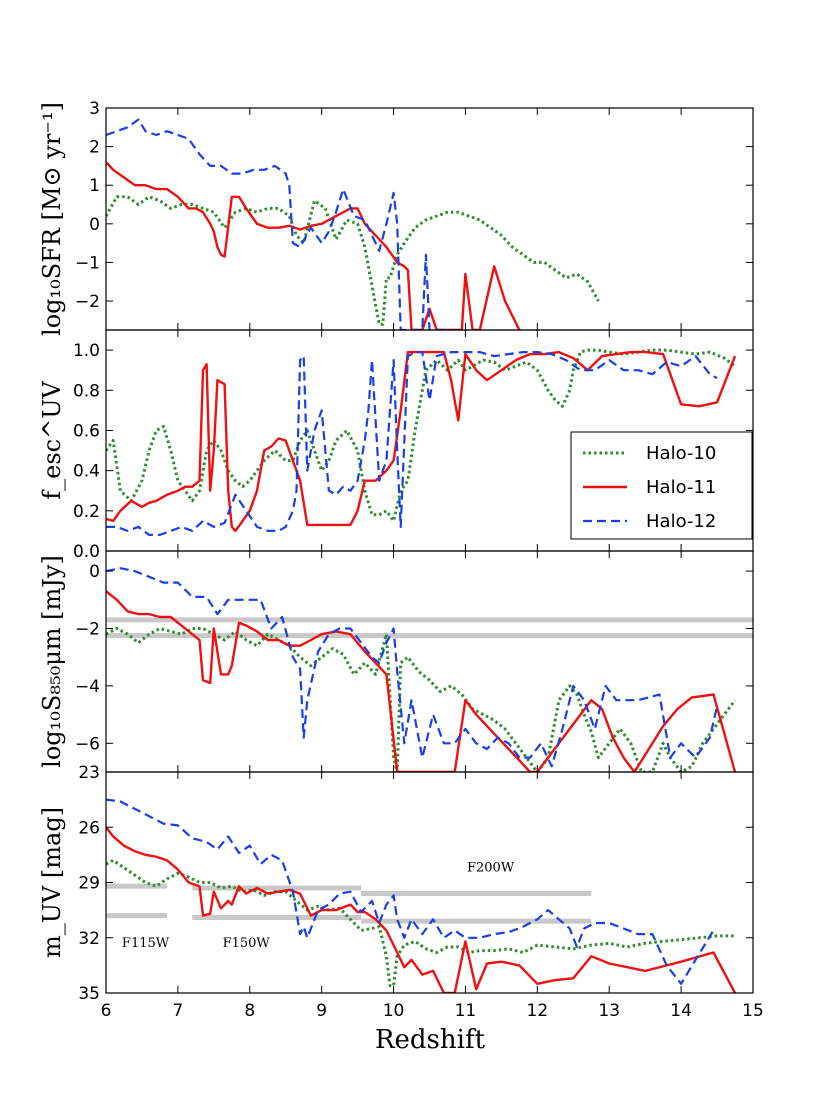  I want to click on series-line-halo-11-s850, so click(421, 681).